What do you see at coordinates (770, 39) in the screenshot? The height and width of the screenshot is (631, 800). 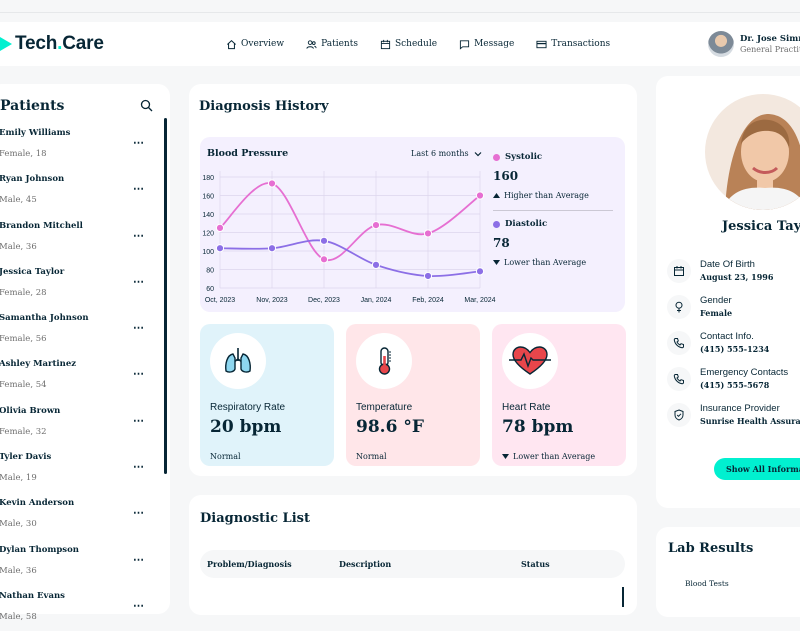 I see `user-name: Dr. Jose Simmons` at bounding box center [770, 39].